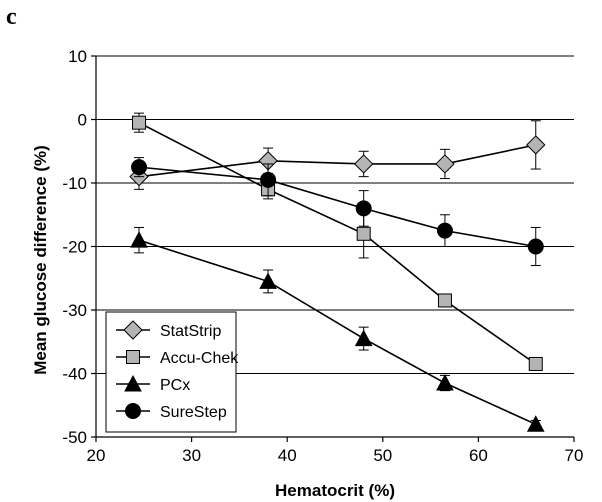 Image resolution: width=602 pixels, height=502 pixels. Describe the element at coordinates (74, 374) in the screenshot. I see `y-tick-label: -40` at that location.